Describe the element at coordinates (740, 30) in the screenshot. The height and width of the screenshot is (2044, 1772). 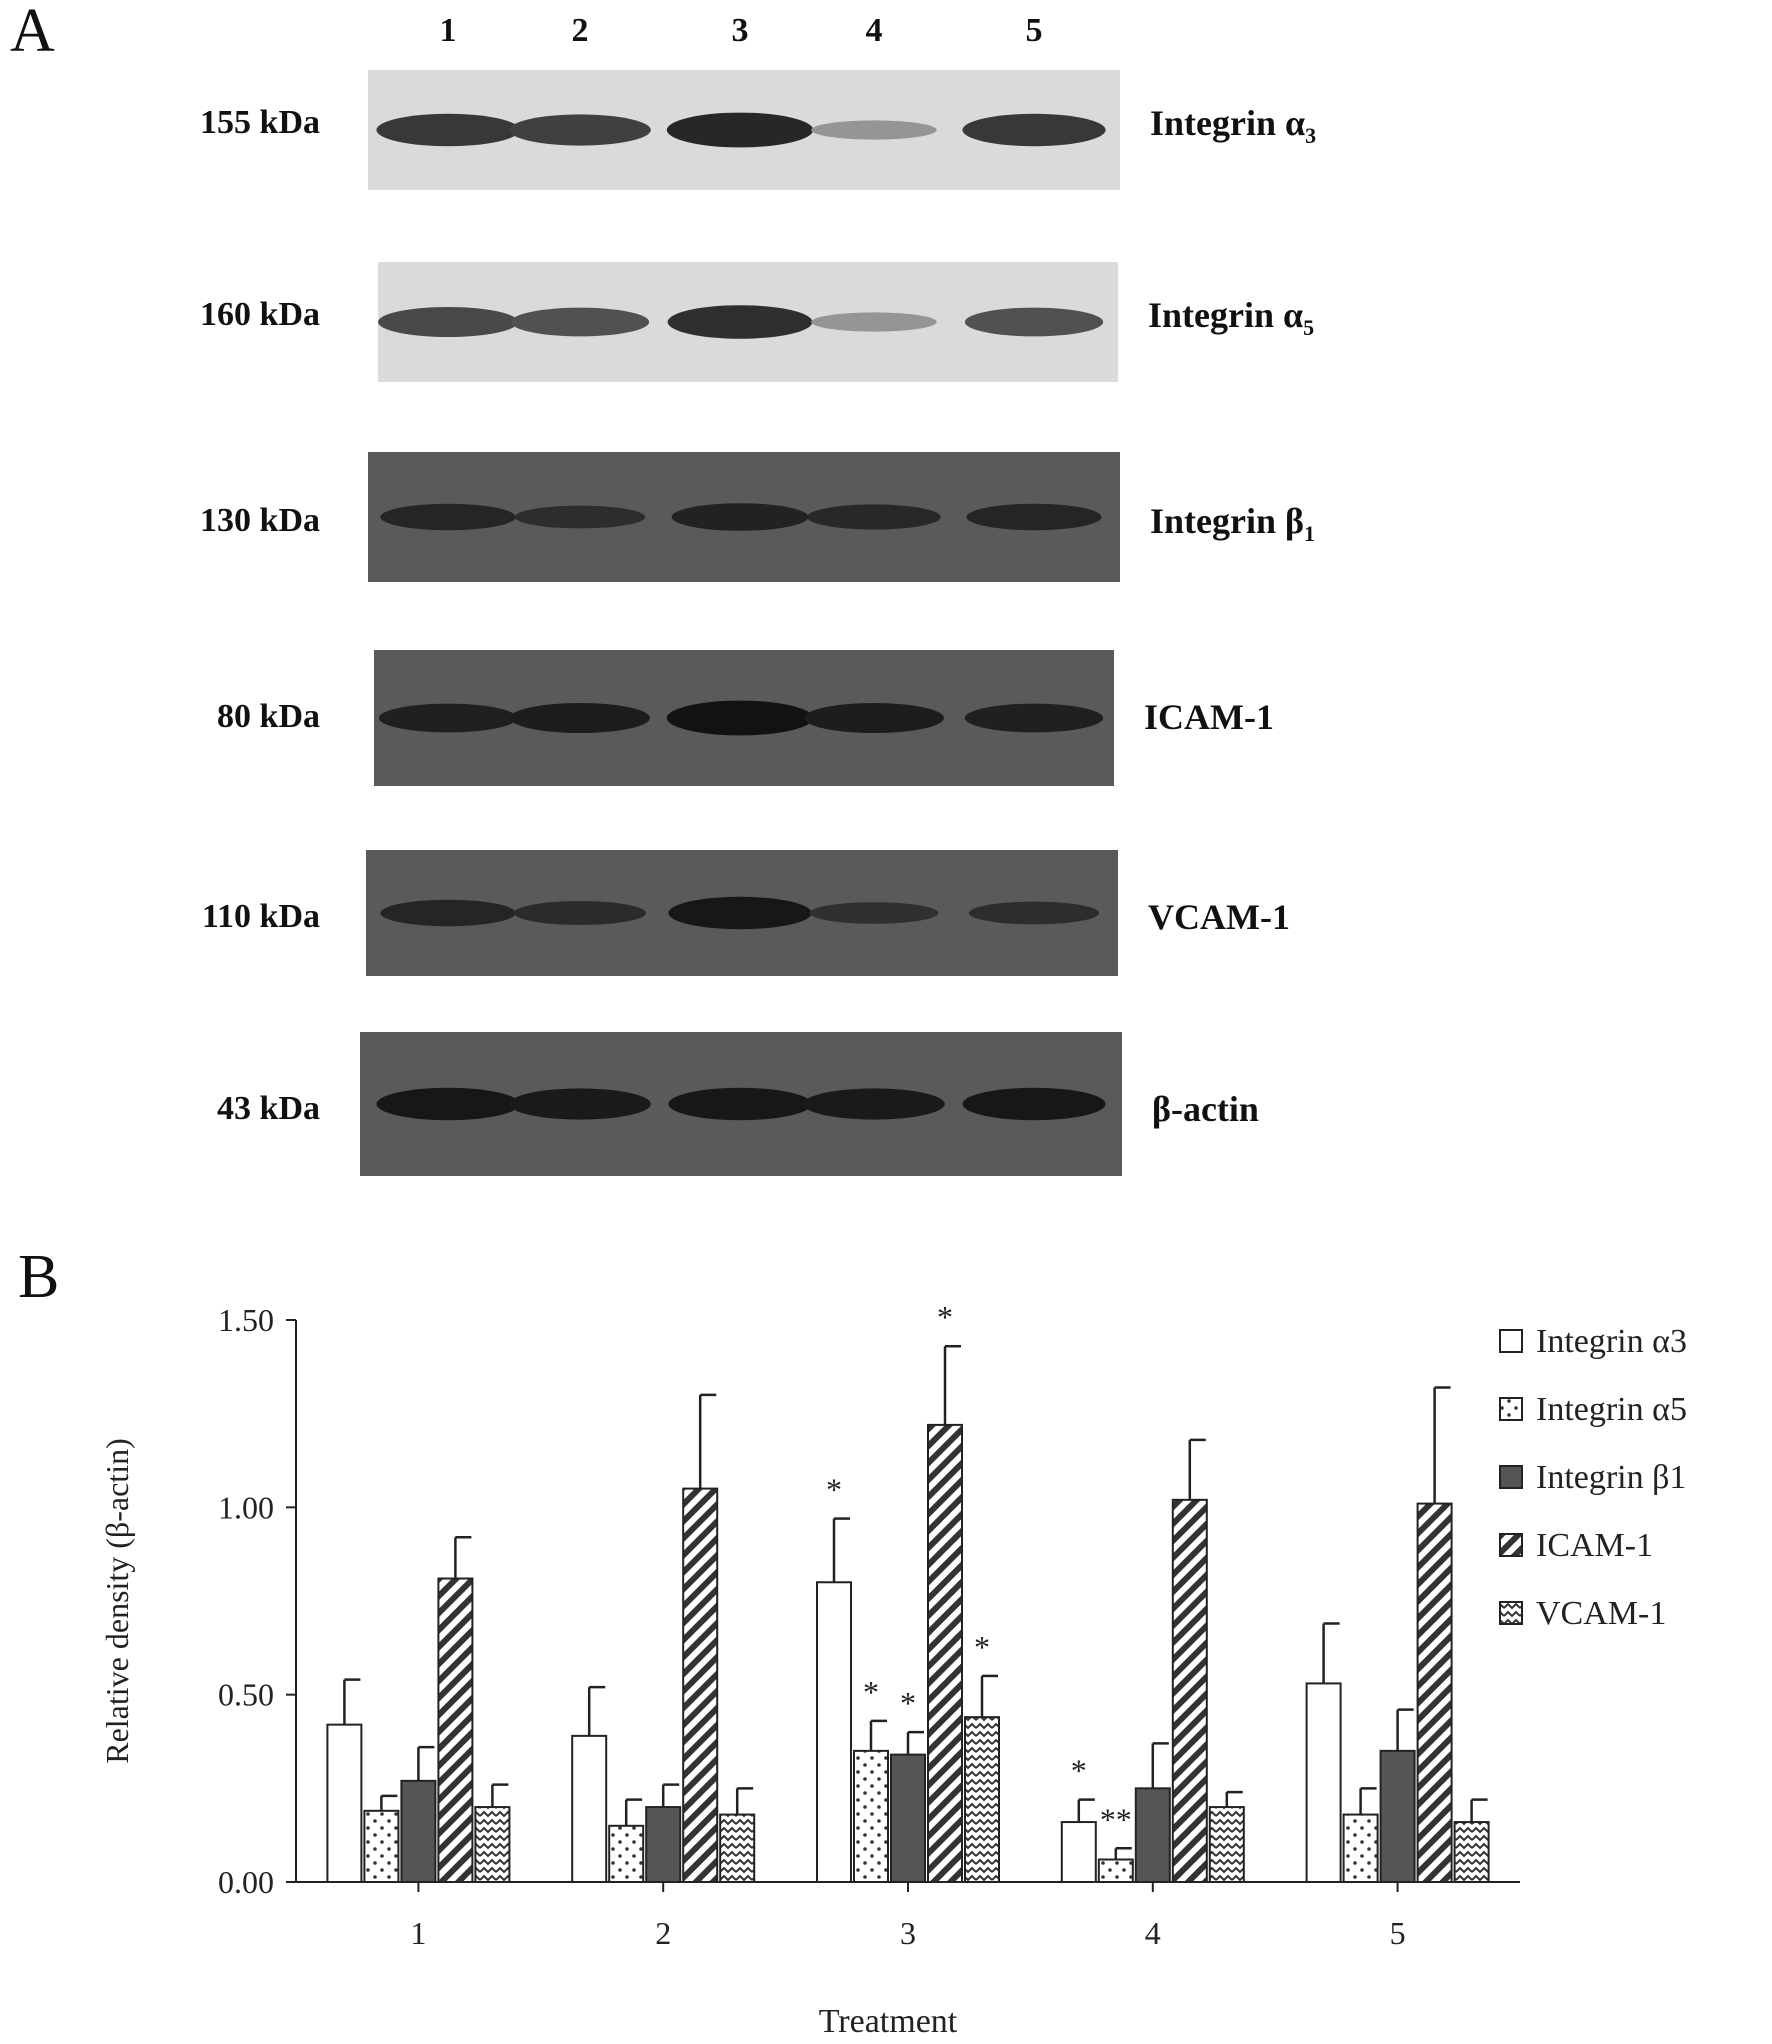
I see `lane-number: 3` at that location.